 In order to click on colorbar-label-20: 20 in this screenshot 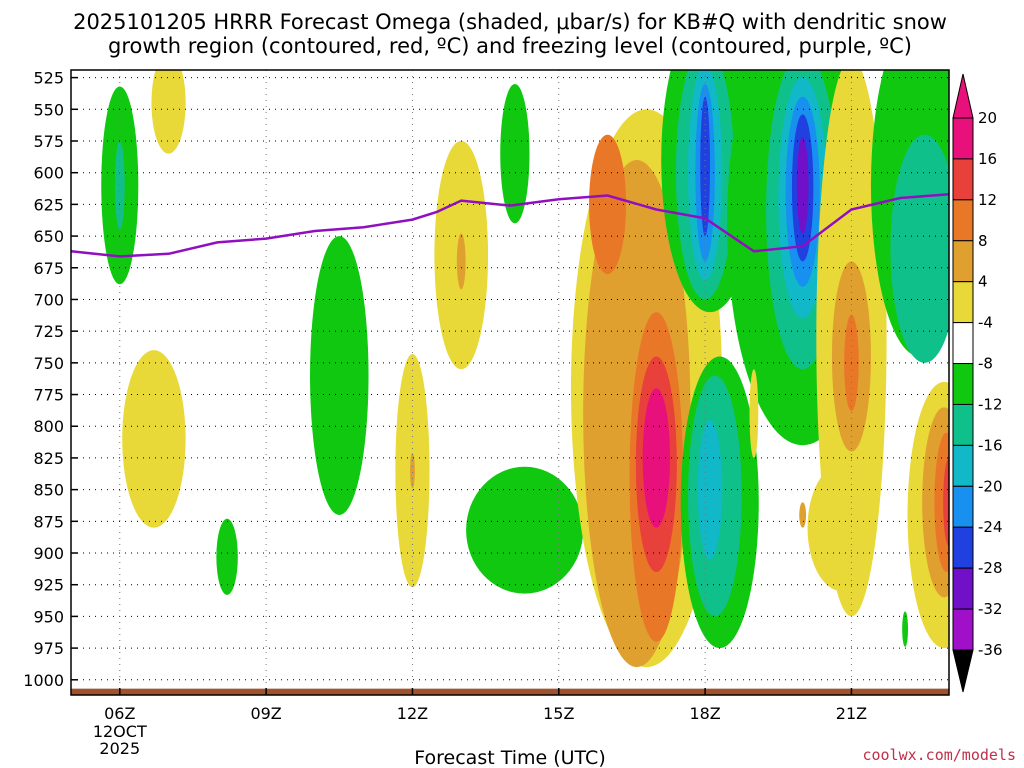, I will do `click(987, 118)`.